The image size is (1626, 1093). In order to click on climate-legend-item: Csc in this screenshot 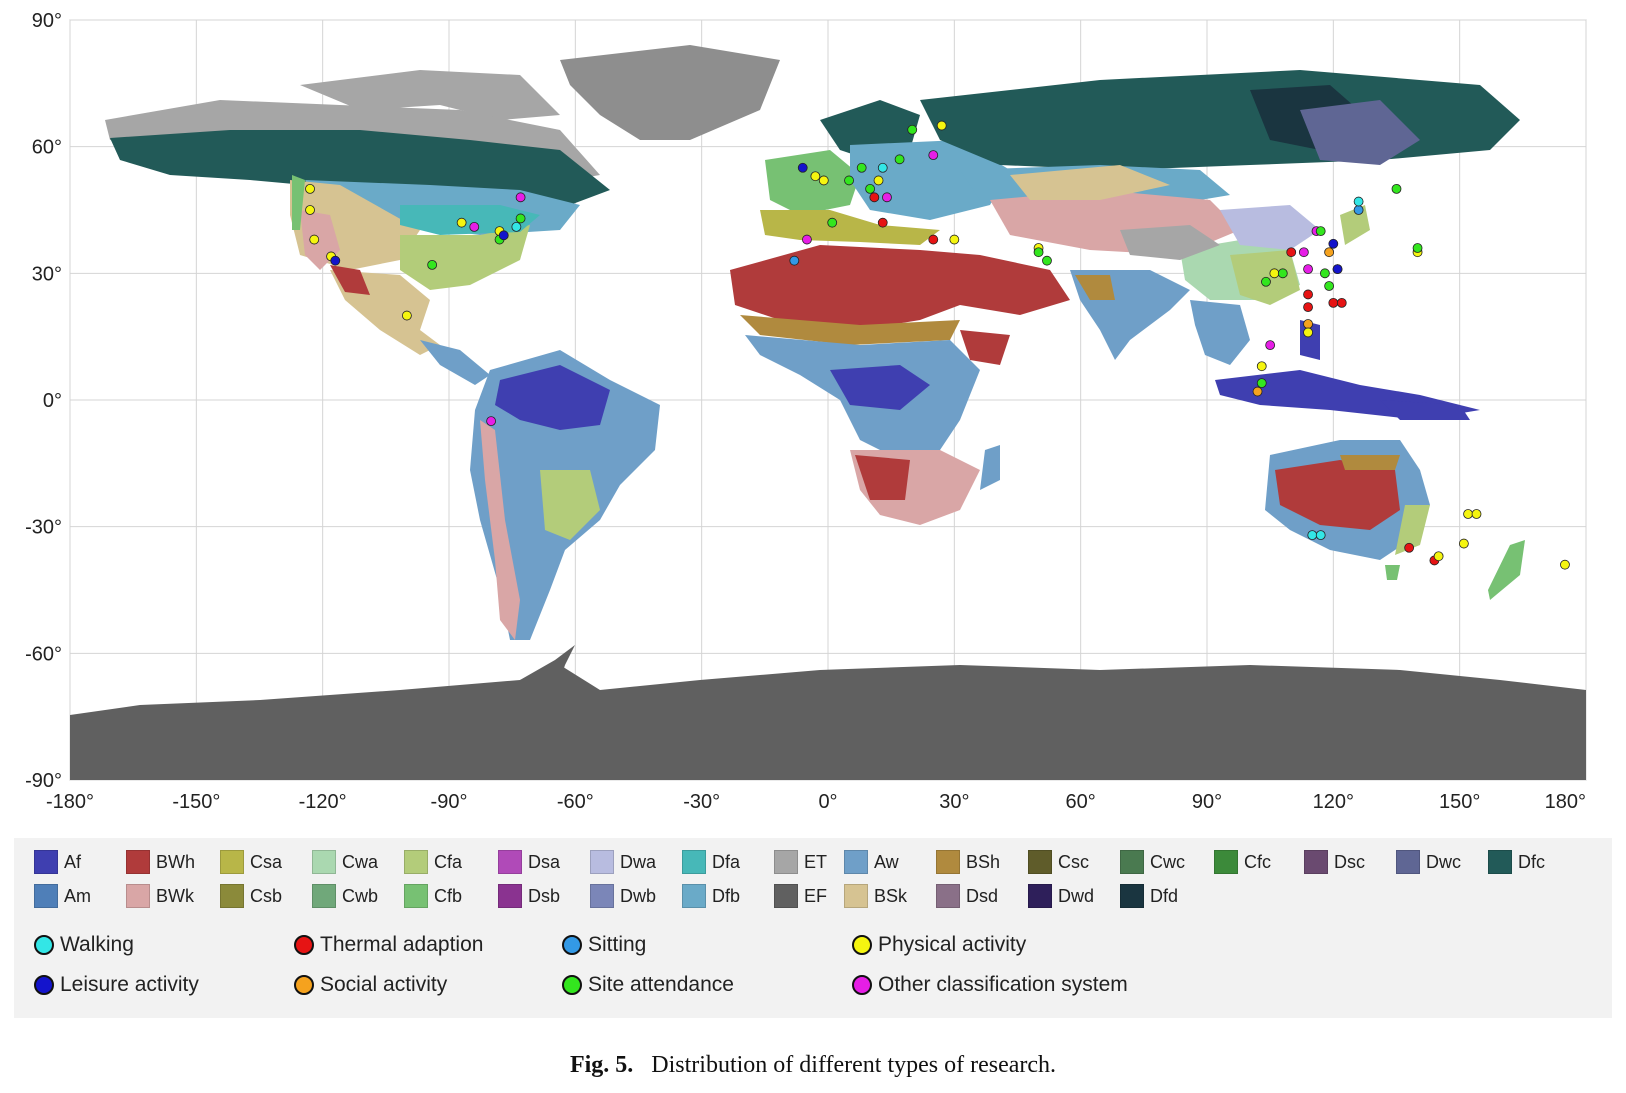, I will do `click(1058, 862)`.